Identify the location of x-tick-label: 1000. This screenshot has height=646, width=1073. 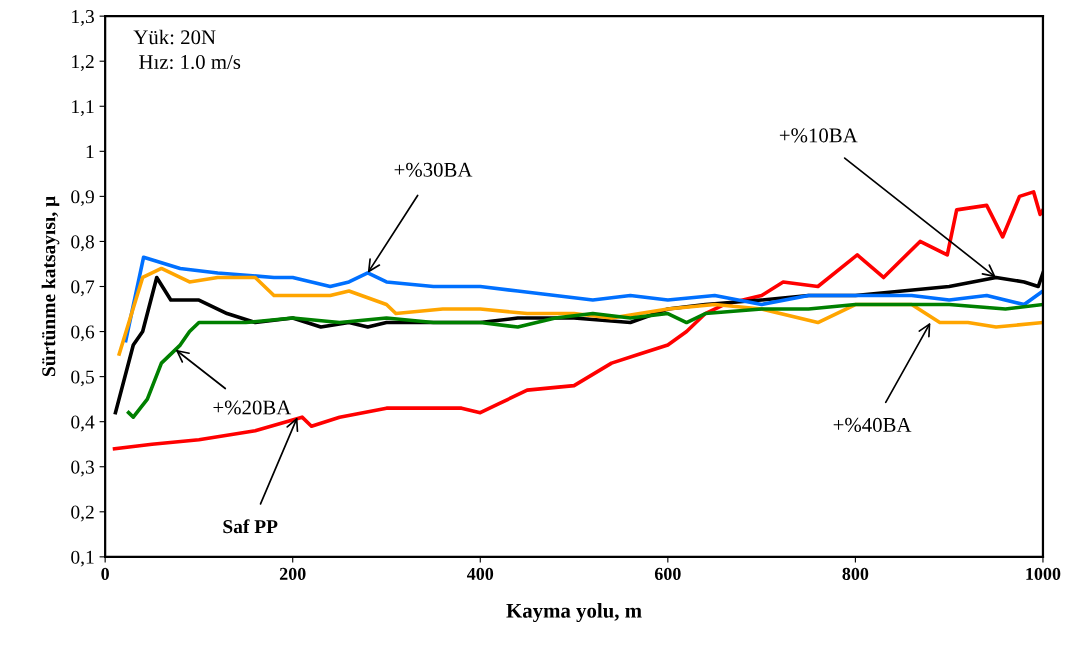
(1043, 573).